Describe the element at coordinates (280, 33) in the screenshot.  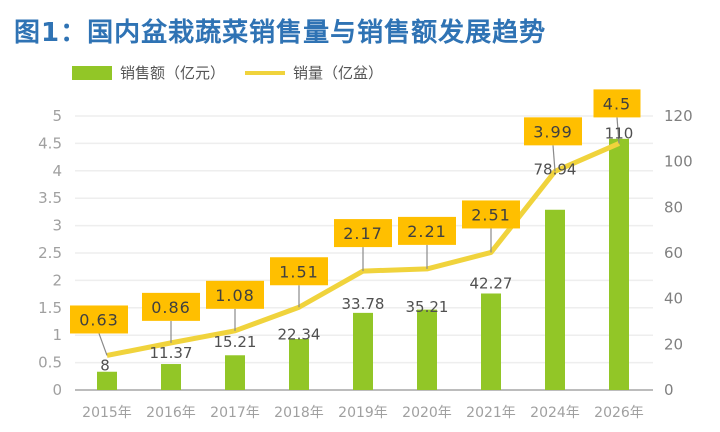
I see `chart-title: 图1：国内盆栽蔬菜销售量与销售额发展趋势` at that location.